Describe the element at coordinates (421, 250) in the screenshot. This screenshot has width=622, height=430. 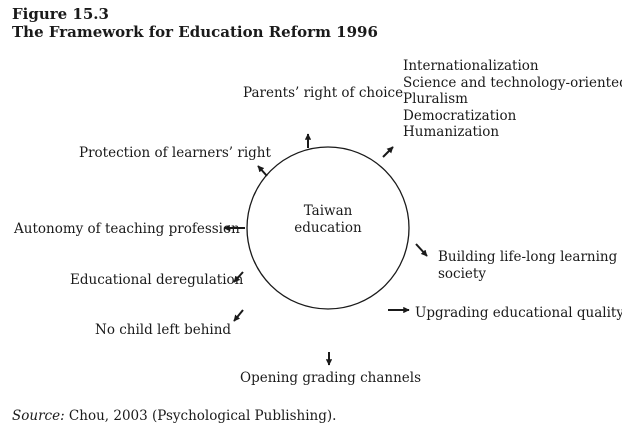
I see `arrow-lifelong` at that location.